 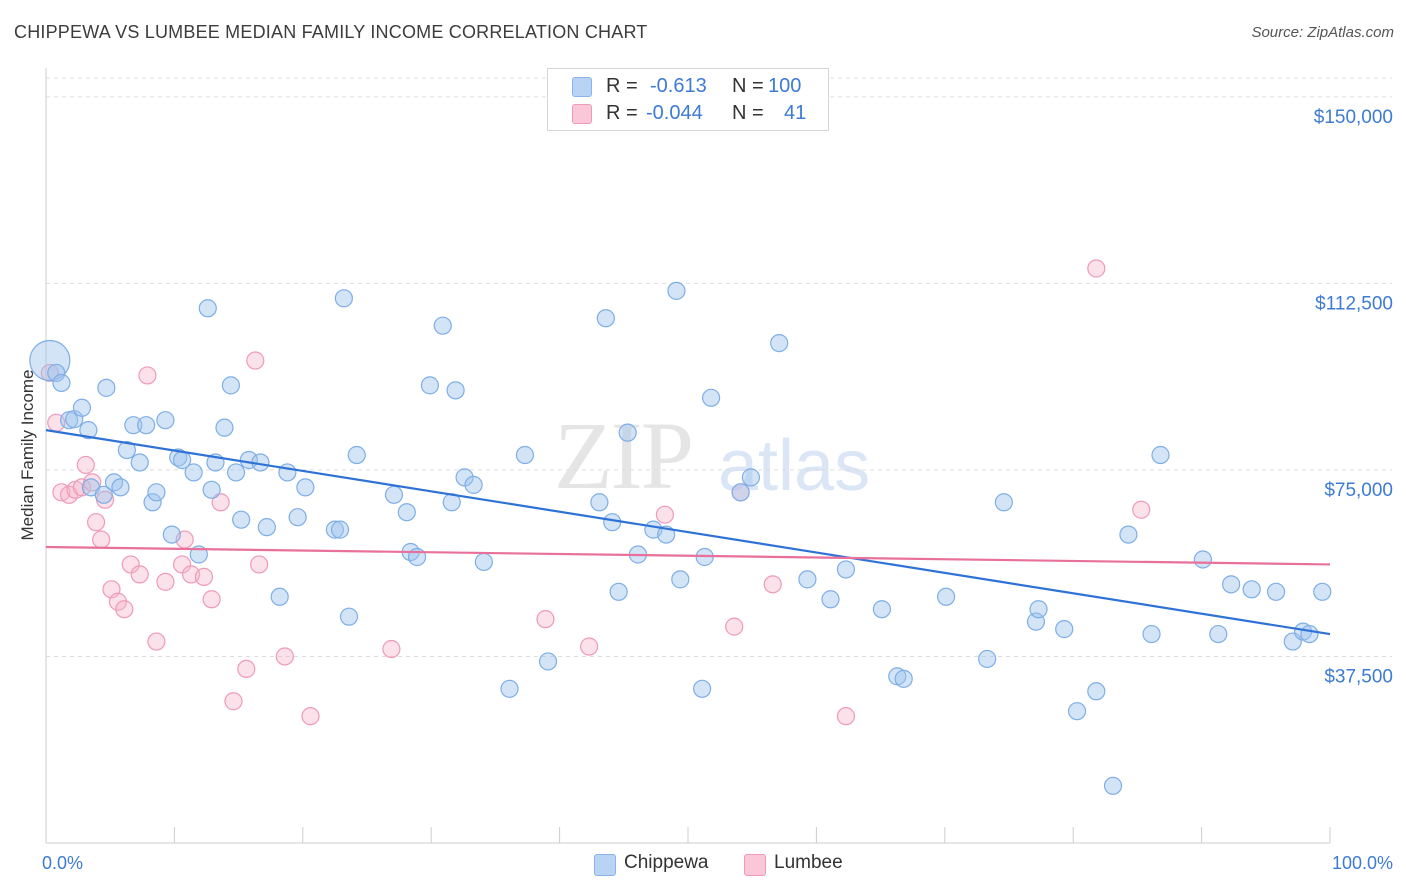 What do you see at coordinates (688, 555) in the screenshot?
I see `lumbee-trend-line` at bounding box center [688, 555].